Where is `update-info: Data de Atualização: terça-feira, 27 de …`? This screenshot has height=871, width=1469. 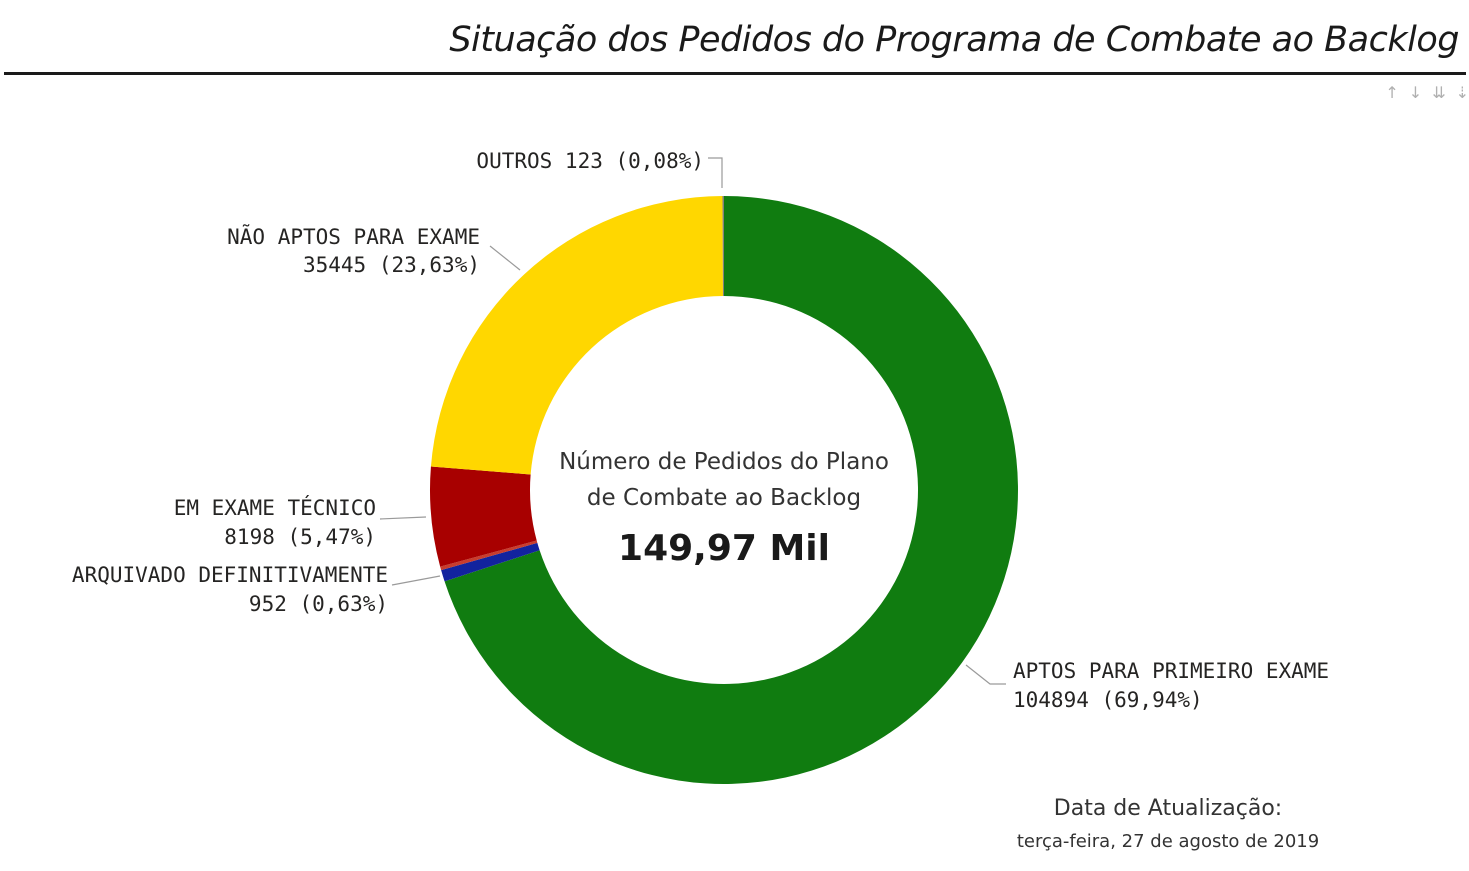
update-info: Data de Atualização: terça-feira, 27 de … is located at coordinates (1168, 824).